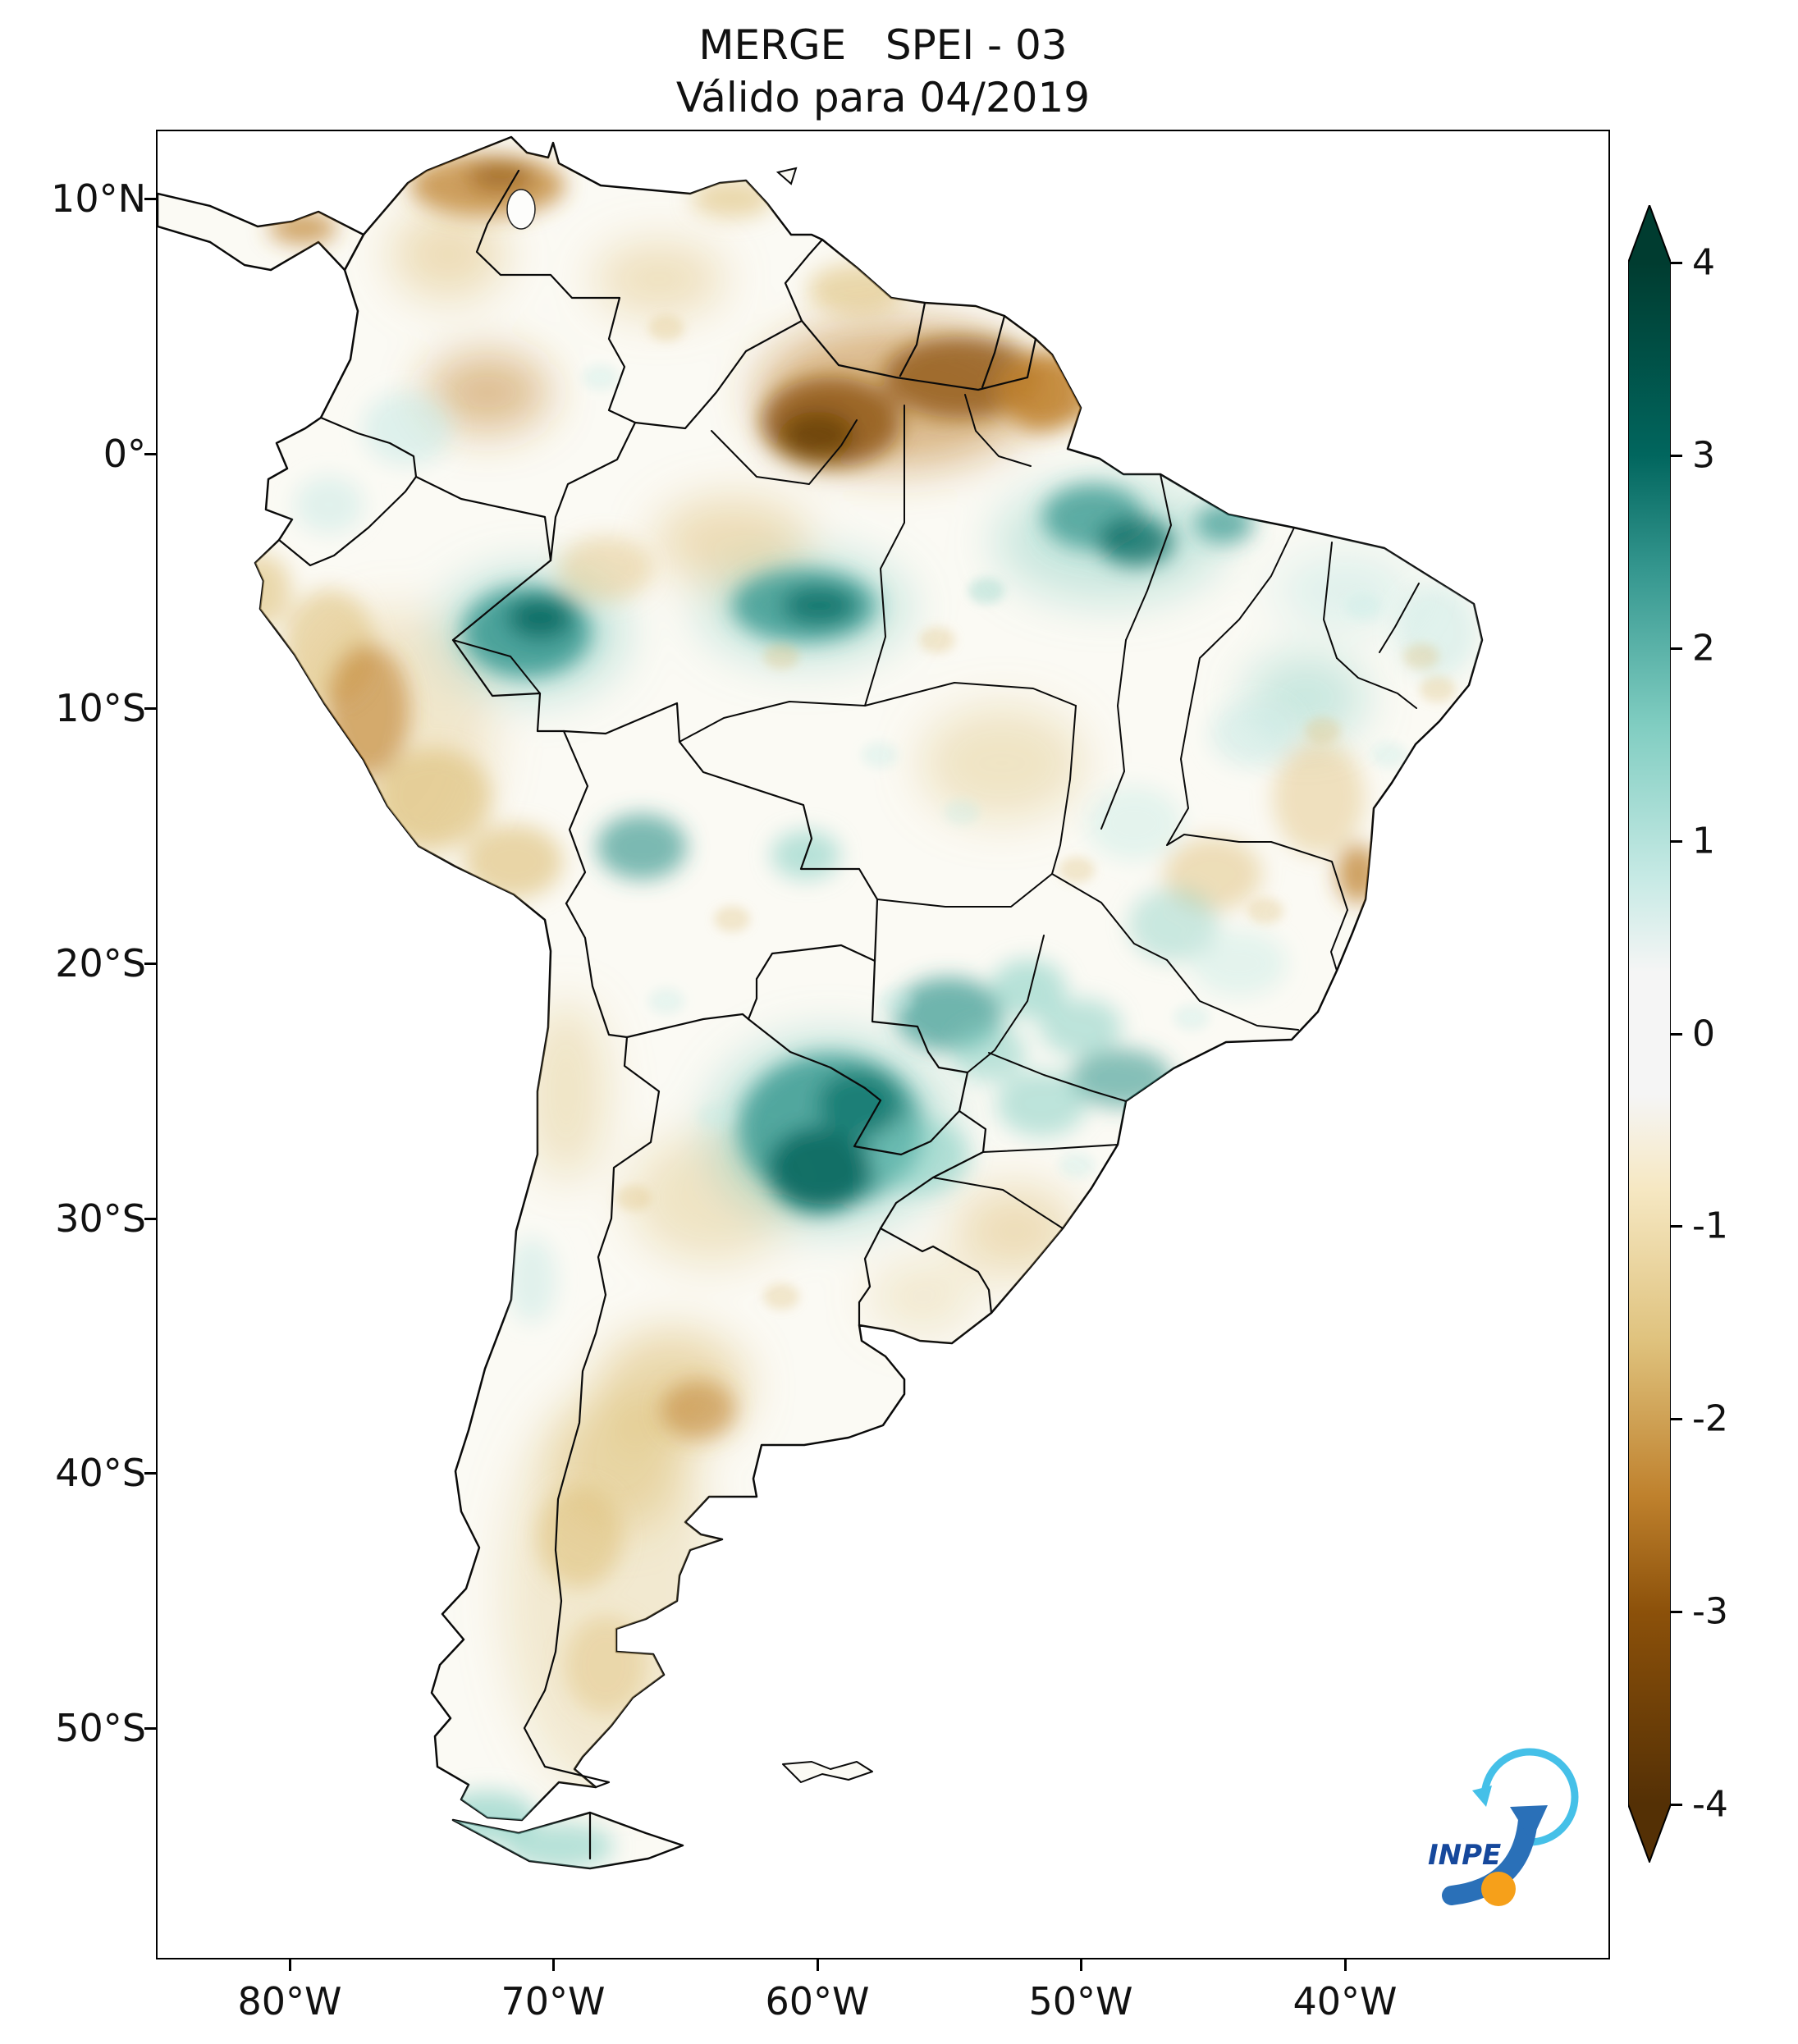 Image resolution: width=1798 pixels, height=2044 pixels. Describe the element at coordinates (1464, 1855) in the screenshot. I see `logo-text: INPE` at that location.